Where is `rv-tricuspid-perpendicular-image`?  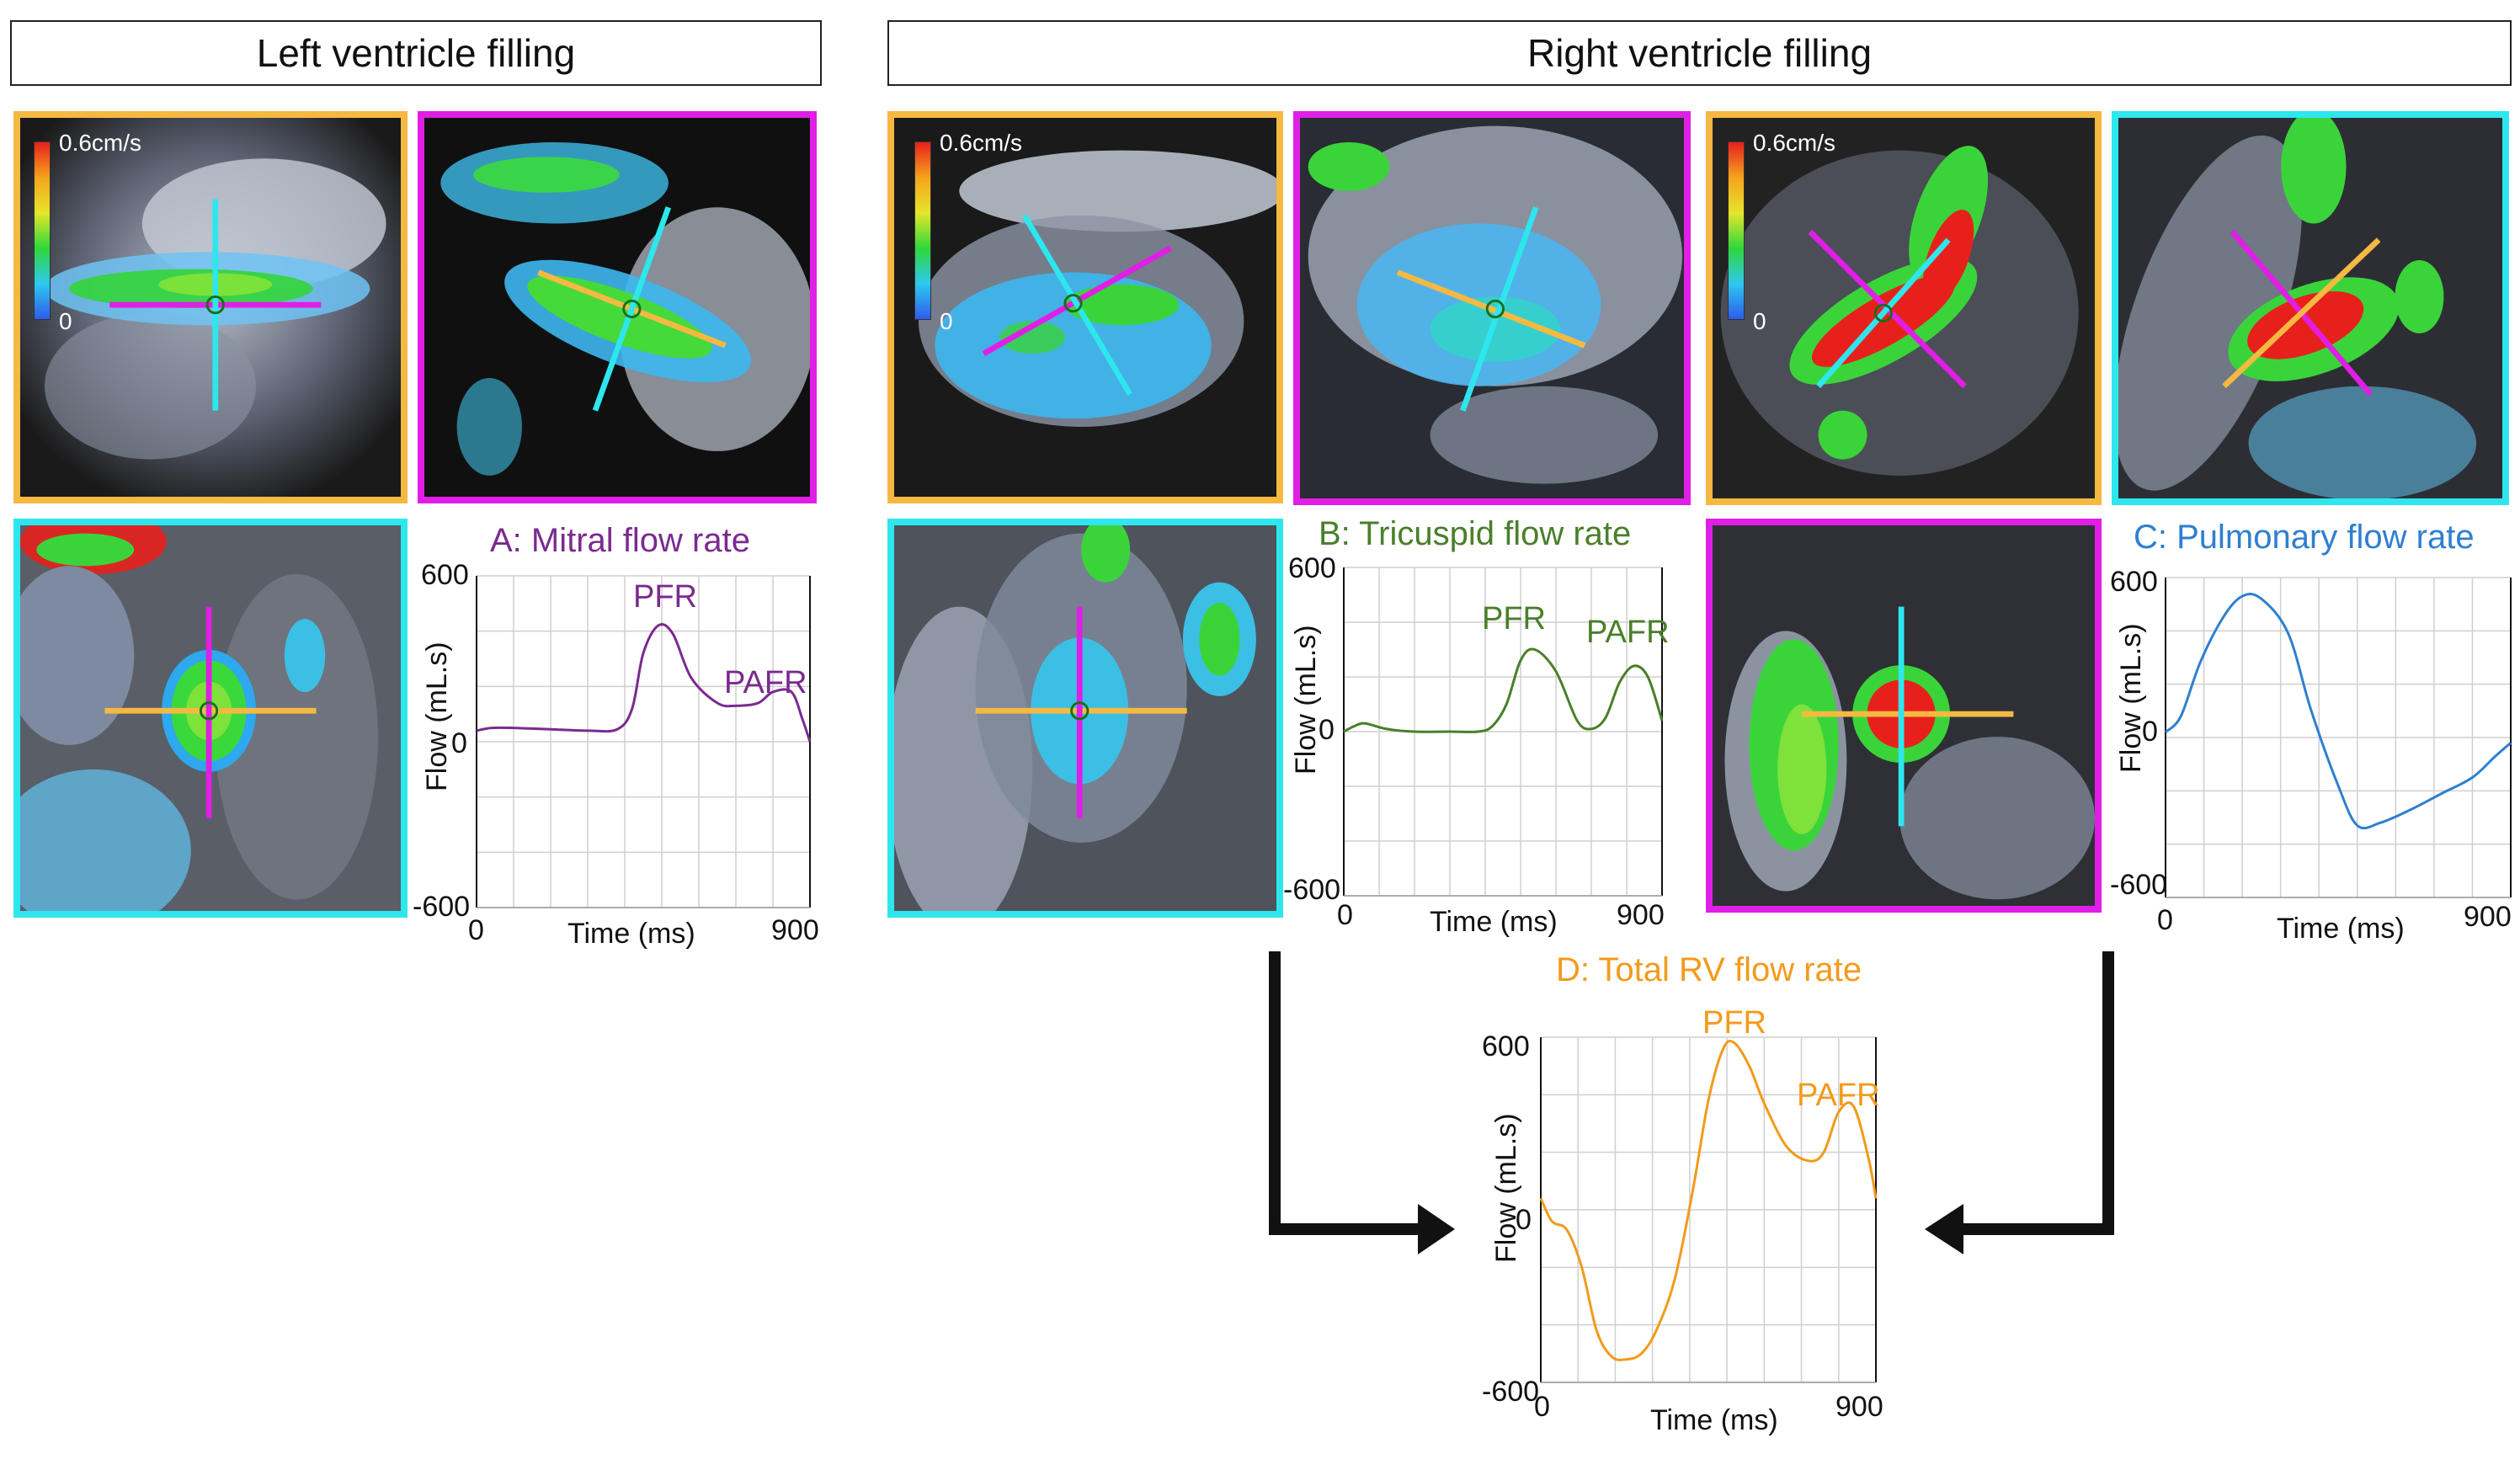
rv-tricuspid-perpendicular-image is located at coordinates (1492, 308).